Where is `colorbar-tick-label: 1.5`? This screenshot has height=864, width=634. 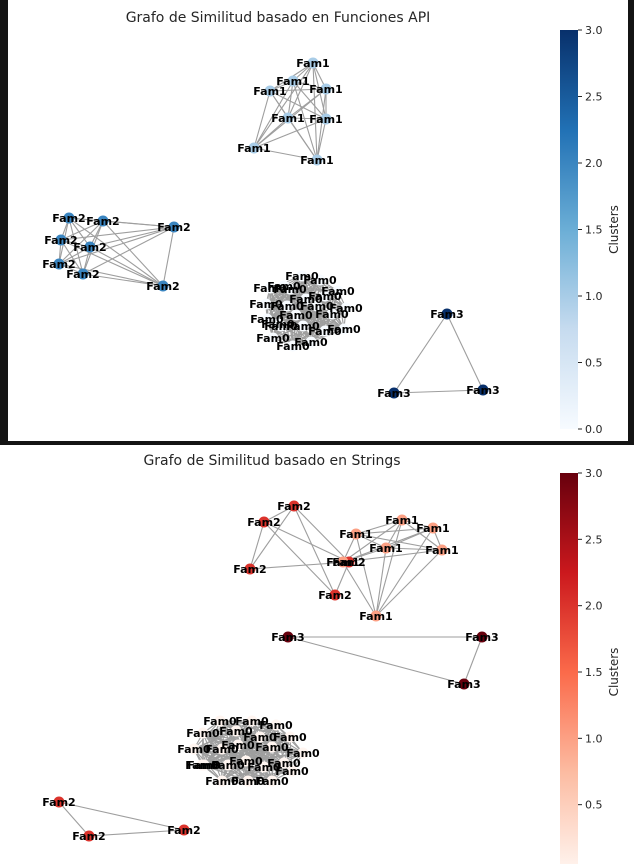 colorbar-tick-label: 1.5 is located at coordinates (594, 672).